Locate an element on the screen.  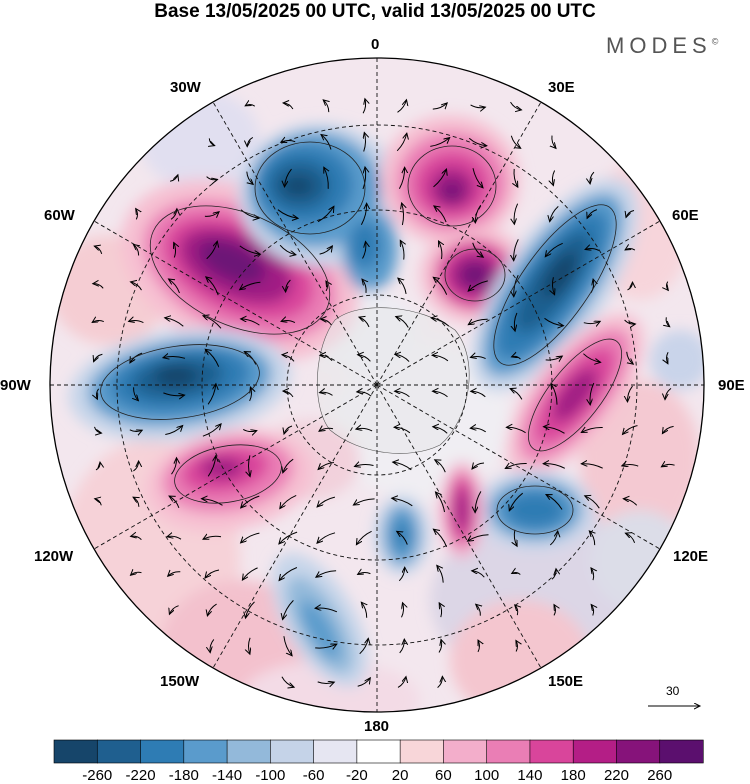
colorbar-tick-label: -180 is located at coordinates (183, 775).